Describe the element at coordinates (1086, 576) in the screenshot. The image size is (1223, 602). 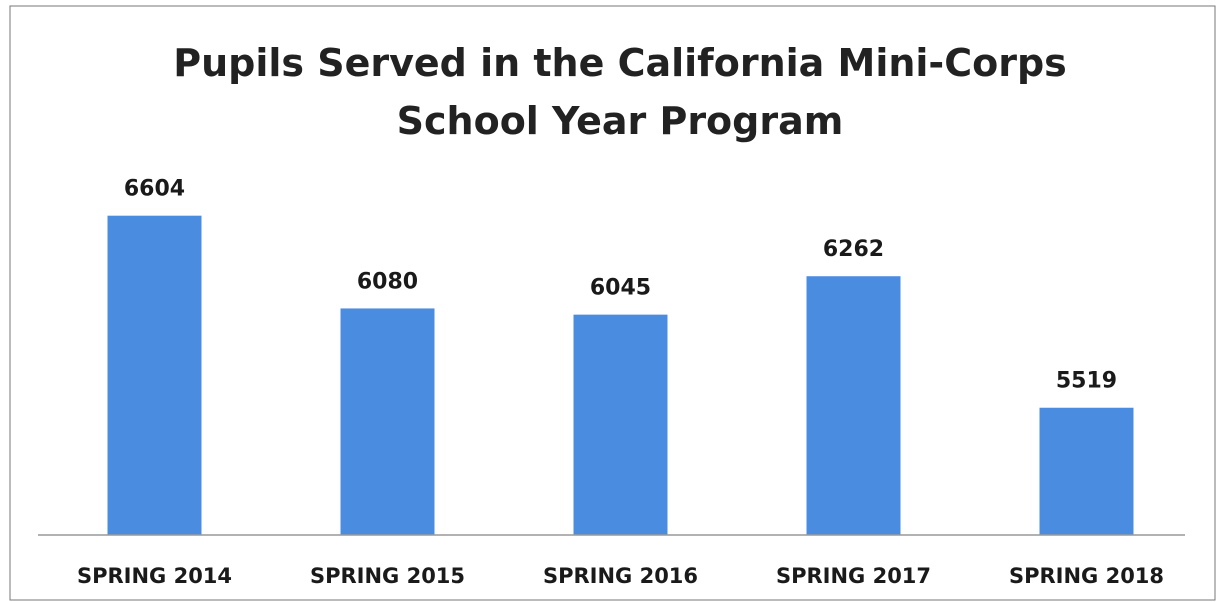
I see `x-tick-label: SPRING 2018` at that location.